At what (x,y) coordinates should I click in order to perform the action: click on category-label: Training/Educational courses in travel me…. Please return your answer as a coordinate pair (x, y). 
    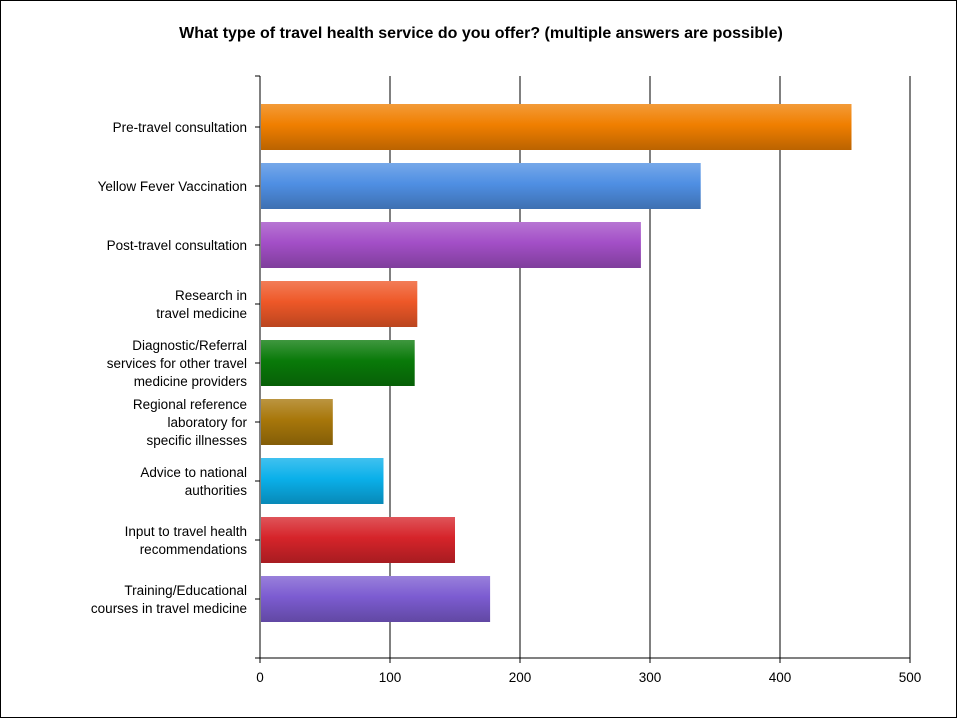
    Looking at the image, I should click on (169, 599).